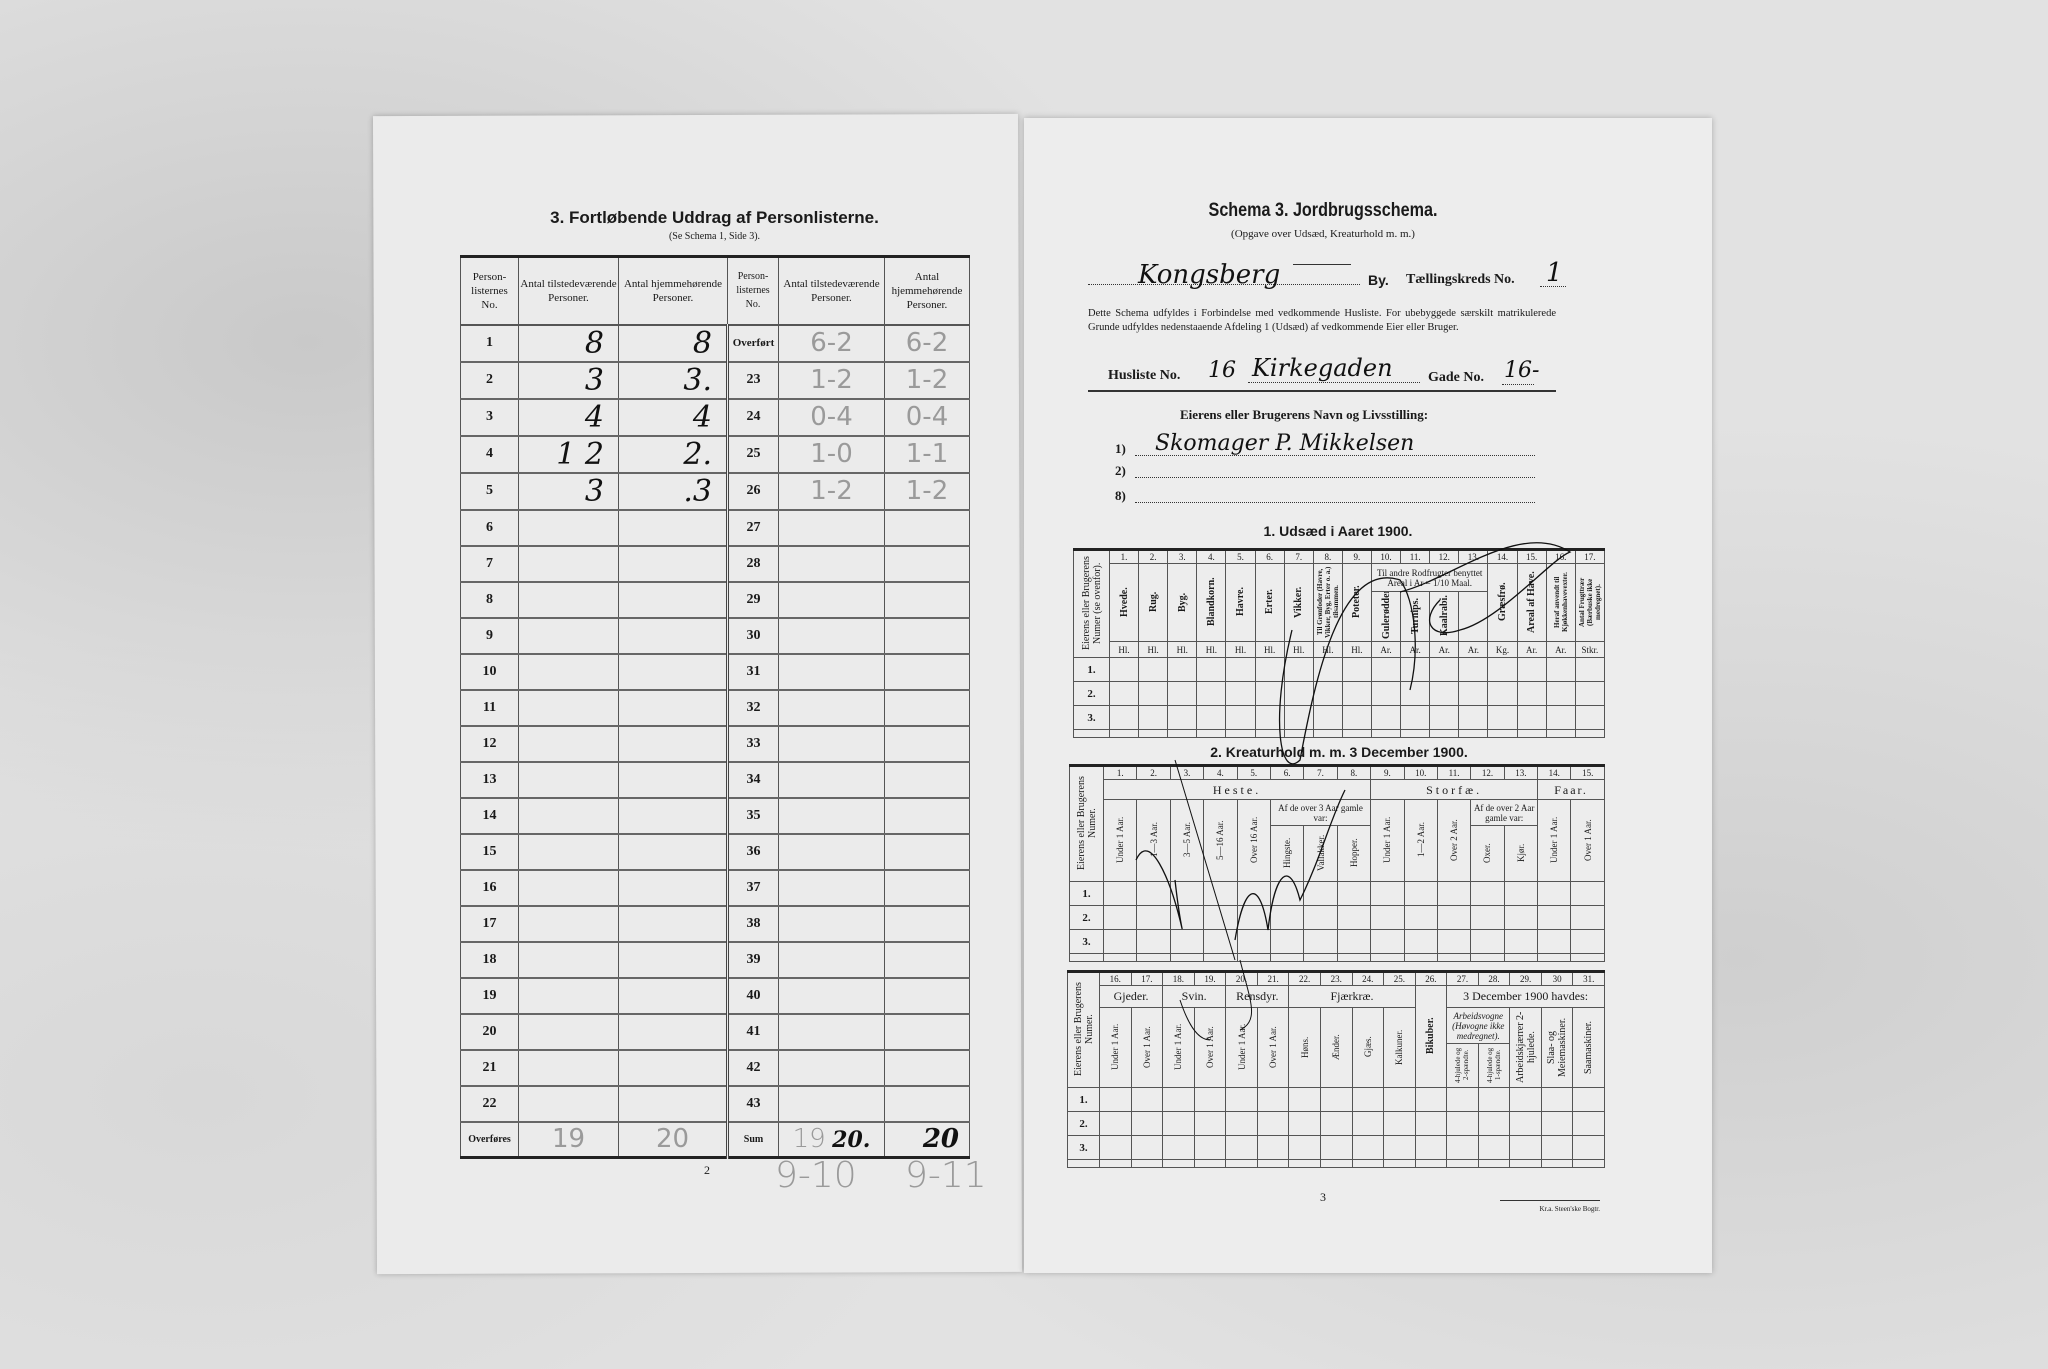 Image resolution: width=2048 pixels, height=1369 pixels. Describe the element at coordinates (1460, 279) in the screenshot. I see `kreds-label: Tællingskreds No.` at that location.